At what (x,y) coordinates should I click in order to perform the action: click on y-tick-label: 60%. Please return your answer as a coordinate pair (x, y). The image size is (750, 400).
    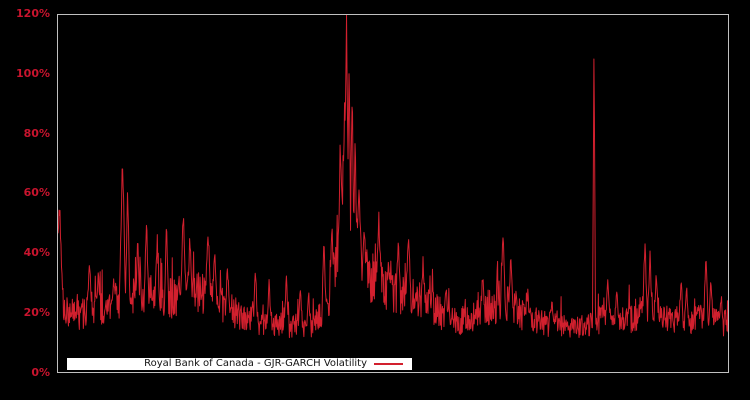
    Looking at the image, I should click on (36, 192).